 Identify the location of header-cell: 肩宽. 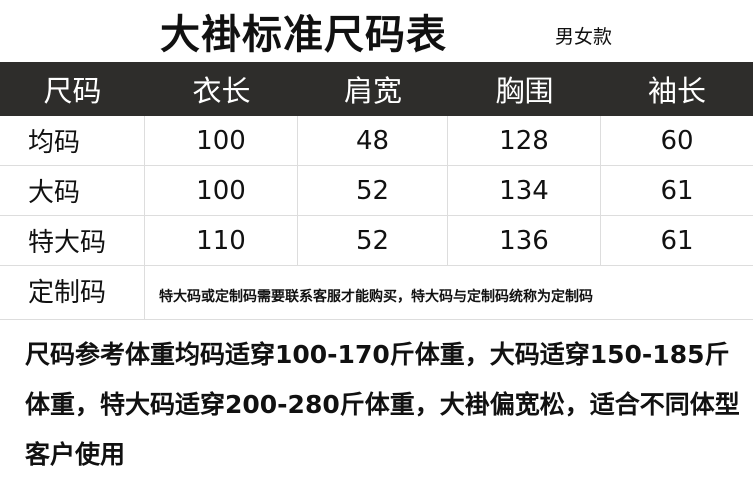
(372, 91).